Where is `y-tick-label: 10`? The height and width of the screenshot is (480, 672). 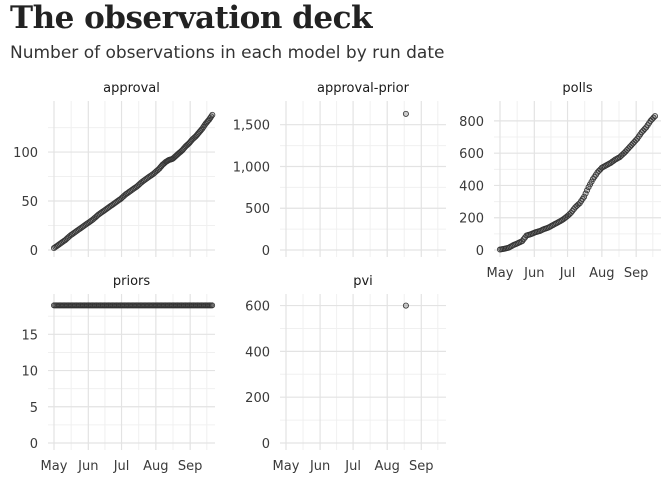
y-tick-label: 10 is located at coordinates (29, 372).